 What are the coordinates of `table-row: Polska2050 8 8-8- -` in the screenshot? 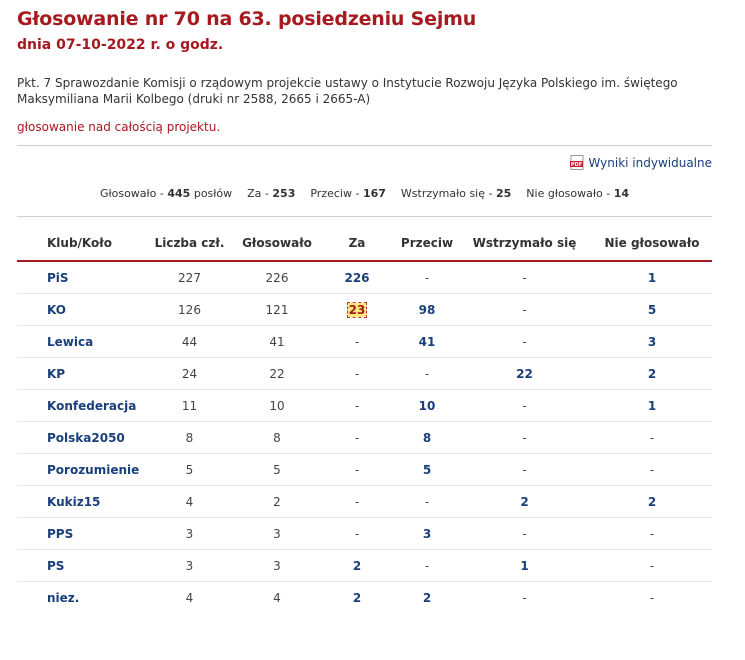 It's located at (364, 437).